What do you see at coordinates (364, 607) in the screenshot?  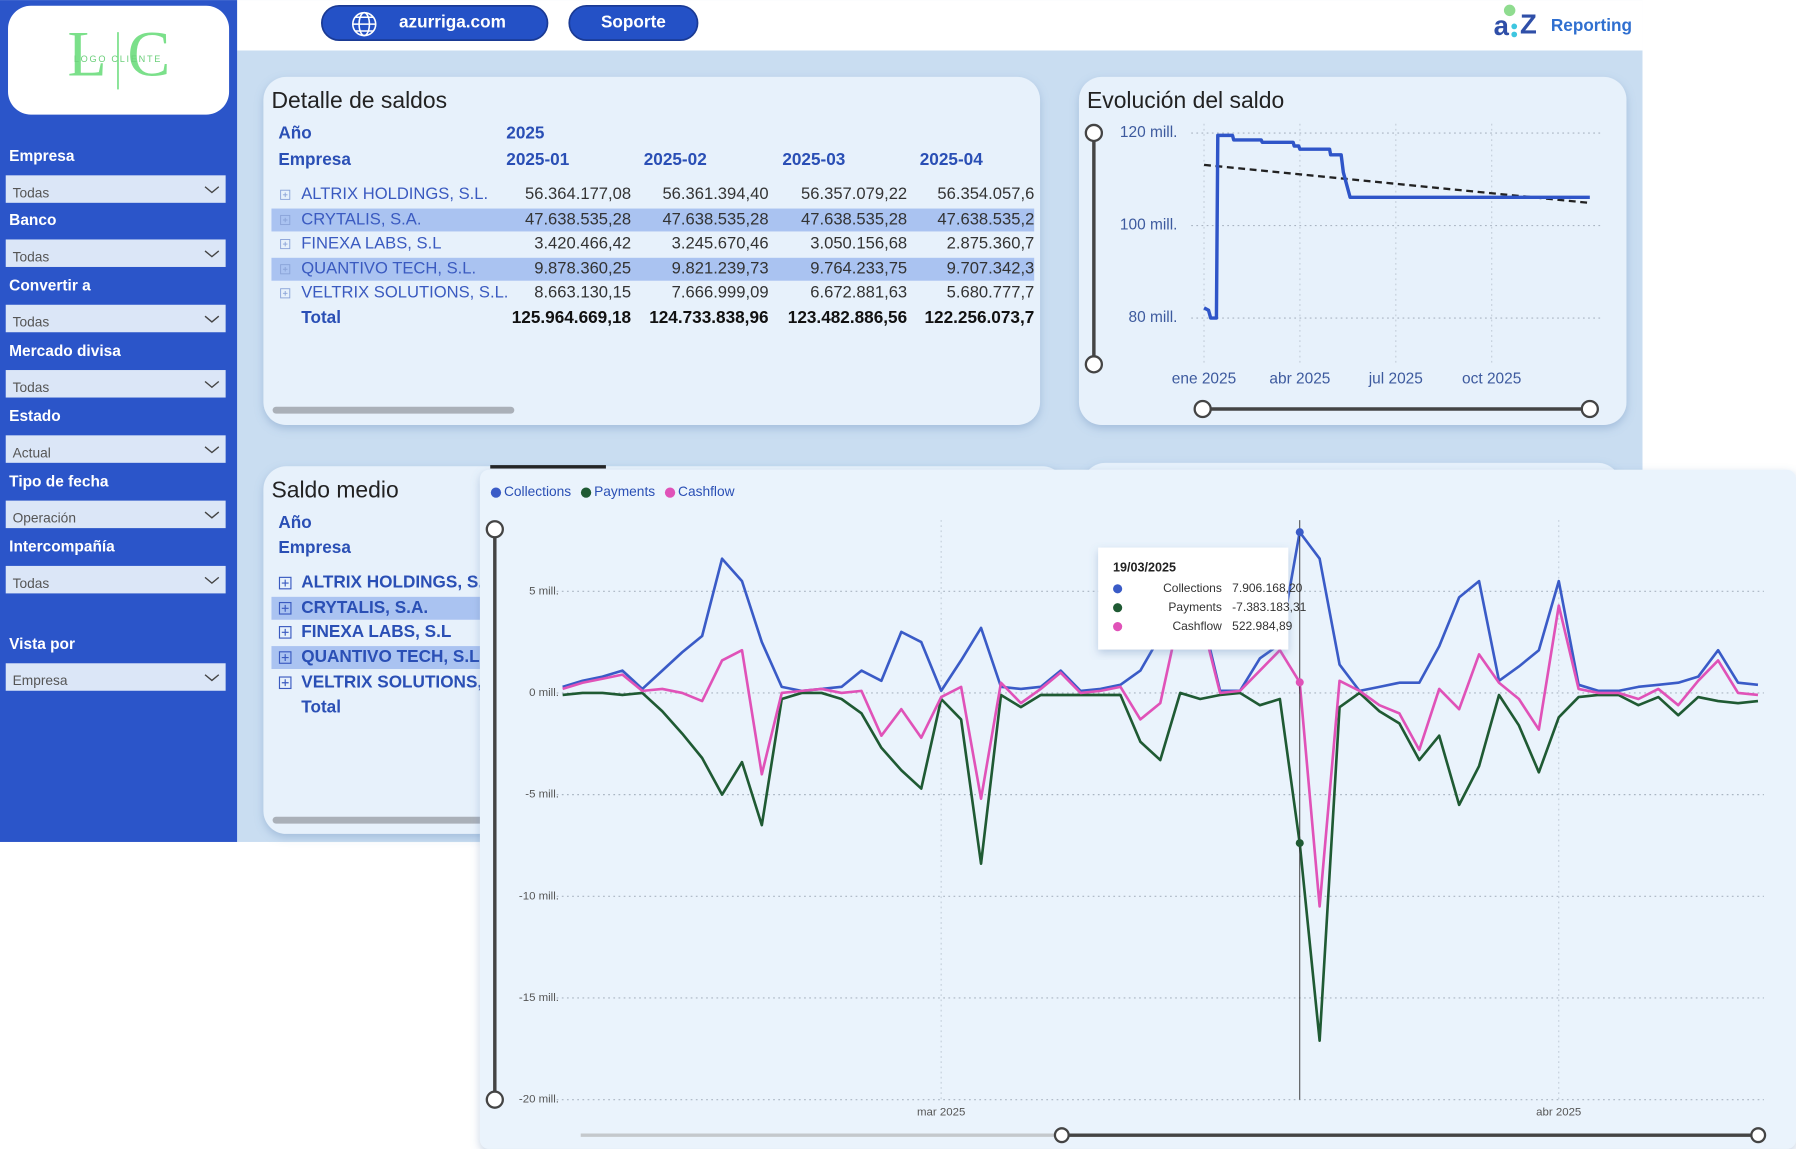 I see `row-name: CRYTALIS, S.A.` at bounding box center [364, 607].